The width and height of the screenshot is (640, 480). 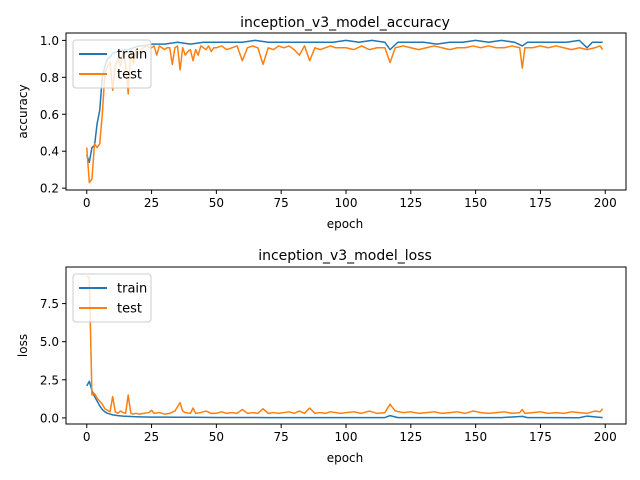 I want to click on accuracy-legend-train-label: train, so click(x=132, y=55).